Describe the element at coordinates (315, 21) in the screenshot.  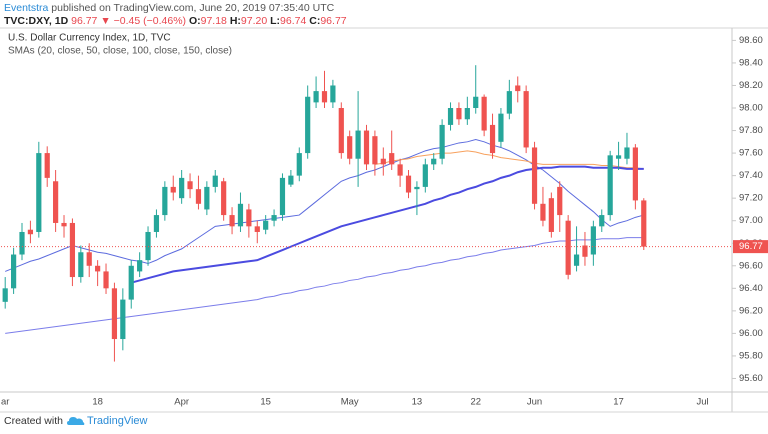
I see `ohlc-key: C:` at that location.